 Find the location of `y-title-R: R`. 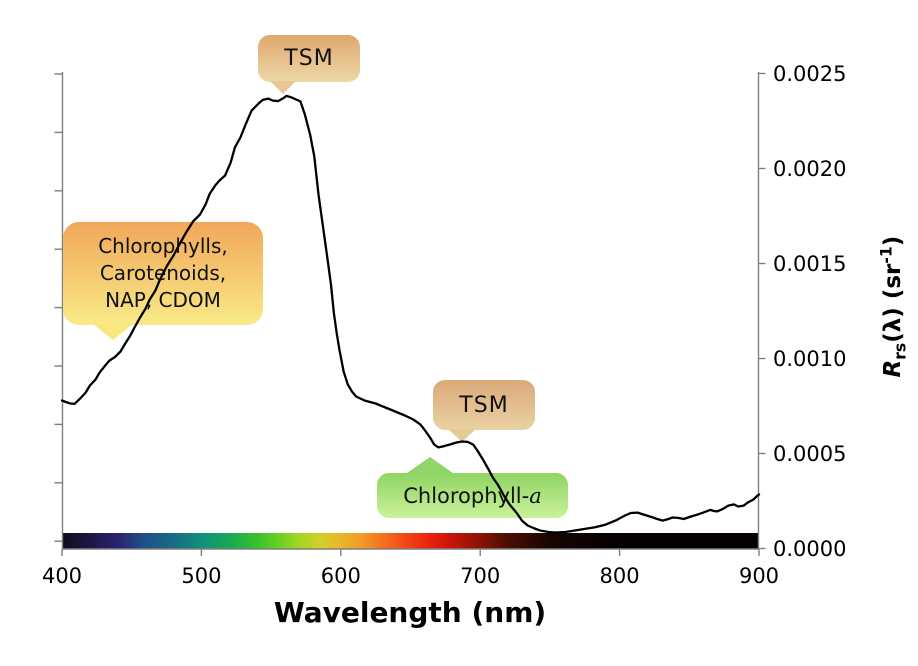

y-title-R: R is located at coordinates (893, 368).